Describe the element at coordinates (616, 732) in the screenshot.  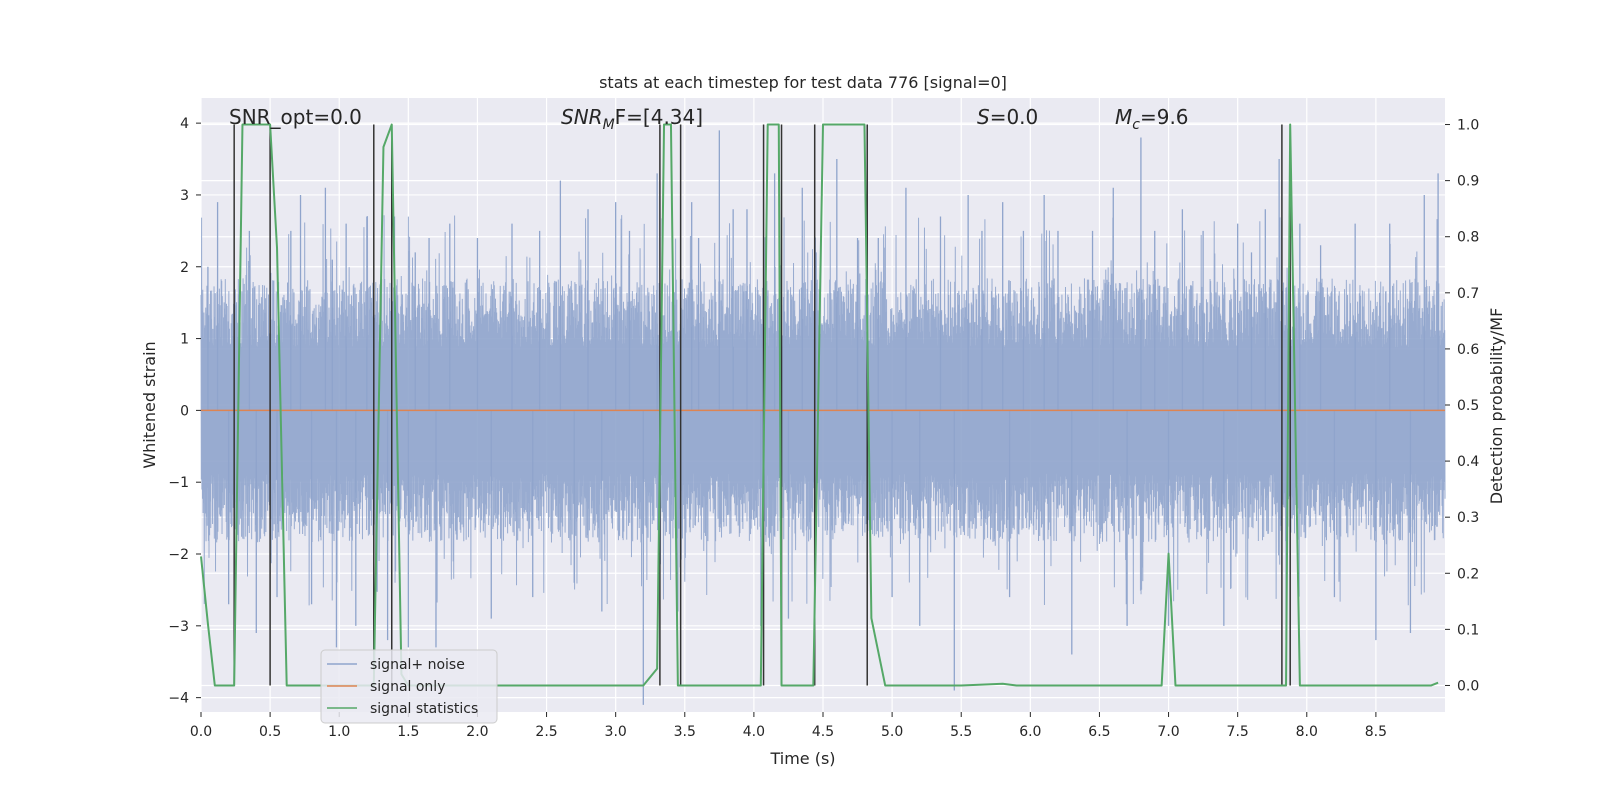
I see `x-tick-label: 3.0` at that location.